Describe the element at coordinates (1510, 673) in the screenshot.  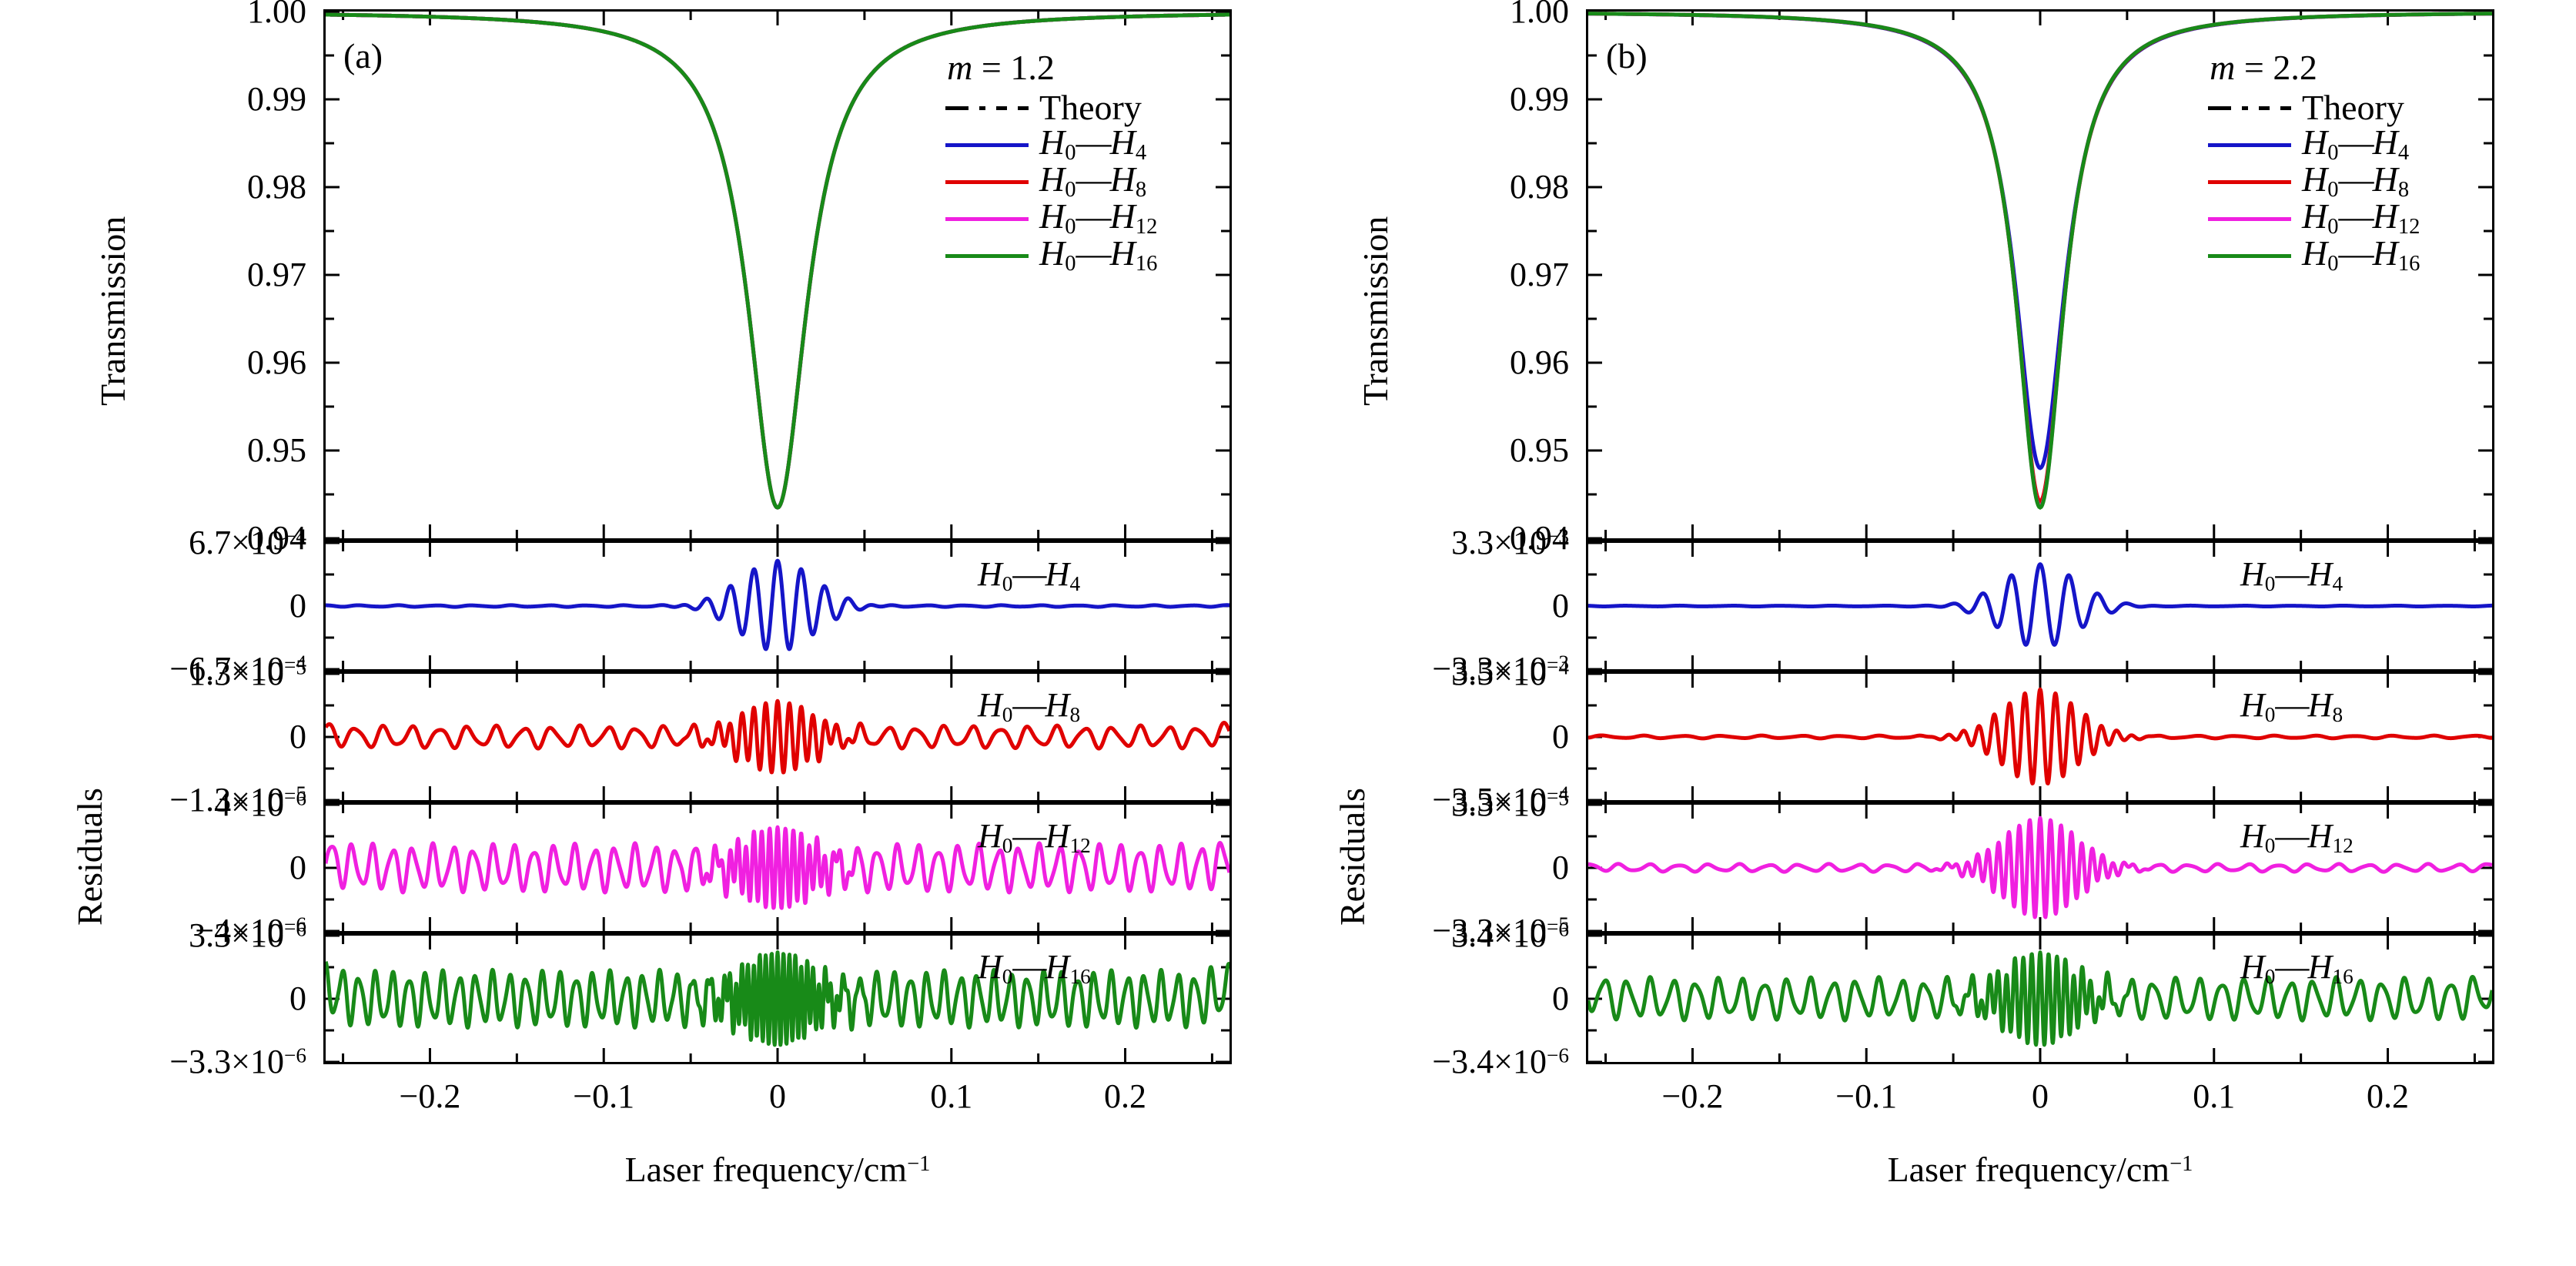
I see `residual-ytick-label: 3.5×10⁻⁴` at that location.